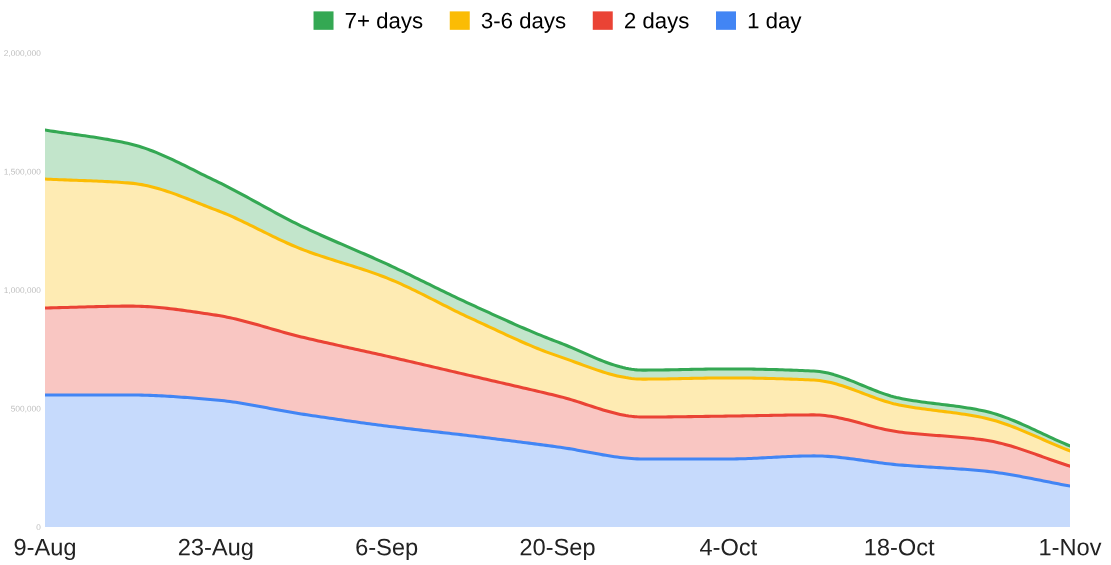 The width and height of the screenshot is (1111, 565). I want to click on x-tick-label: 23-Aug, so click(215, 549).